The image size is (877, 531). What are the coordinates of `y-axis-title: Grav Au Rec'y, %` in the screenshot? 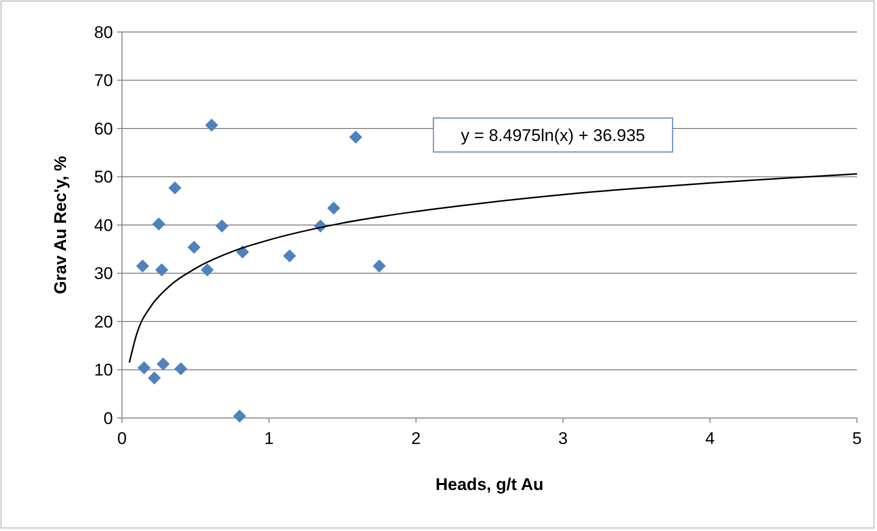 It's located at (60, 225).